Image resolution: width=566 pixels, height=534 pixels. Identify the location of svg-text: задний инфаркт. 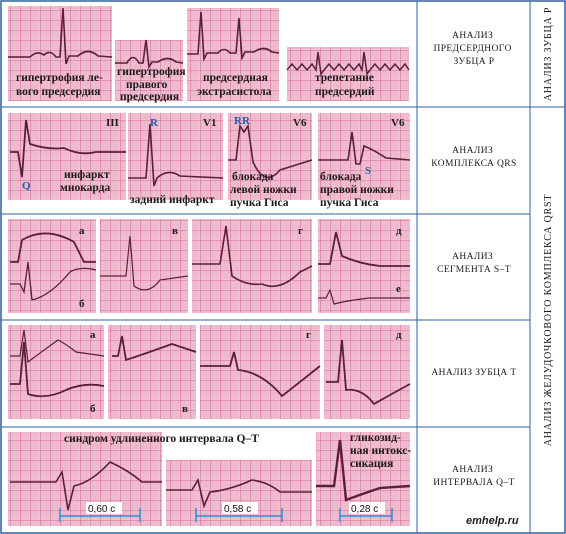
(172, 200).